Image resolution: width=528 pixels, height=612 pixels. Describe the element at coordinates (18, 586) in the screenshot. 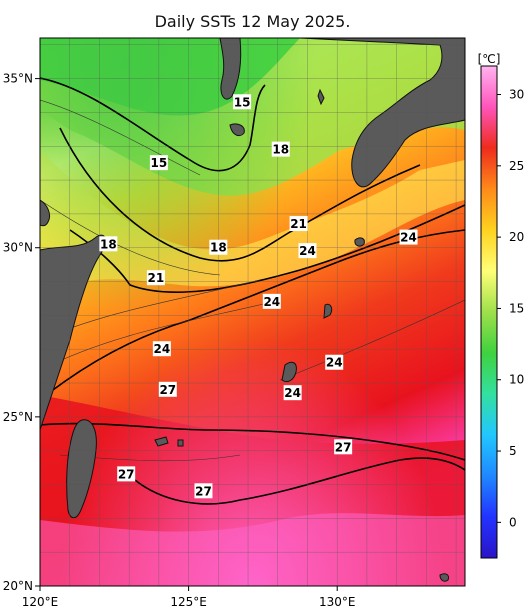

I see `lat-tick-label: 20°N` at that location.